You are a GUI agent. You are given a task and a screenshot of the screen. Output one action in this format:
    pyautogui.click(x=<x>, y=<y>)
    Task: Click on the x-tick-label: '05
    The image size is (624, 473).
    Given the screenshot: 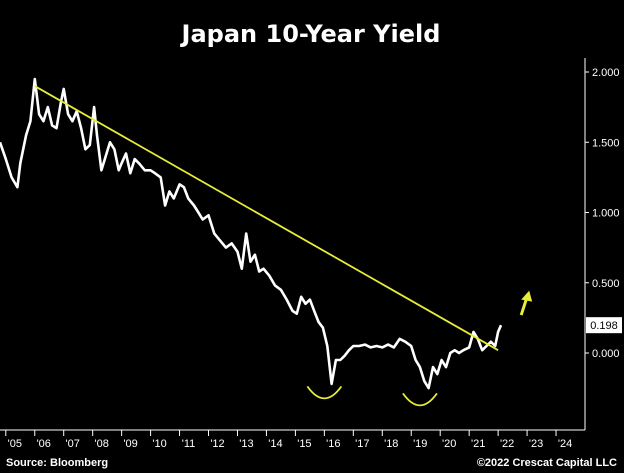 What is the action you would take?
    pyautogui.click(x=15, y=444)
    